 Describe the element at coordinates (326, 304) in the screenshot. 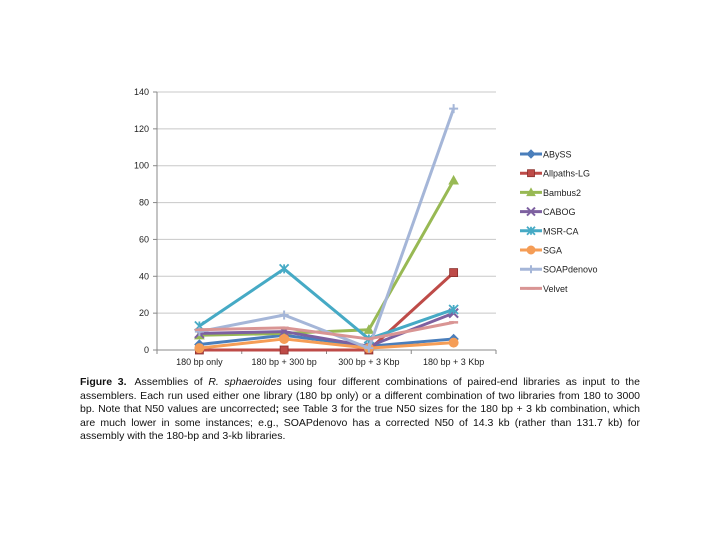

I see `series-line-msr-ca` at that location.